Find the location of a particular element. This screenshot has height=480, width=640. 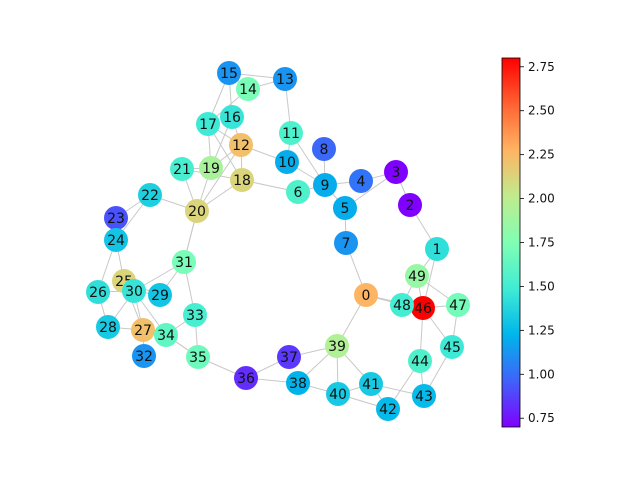

node-label: 38 is located at coordinates (298, 384).